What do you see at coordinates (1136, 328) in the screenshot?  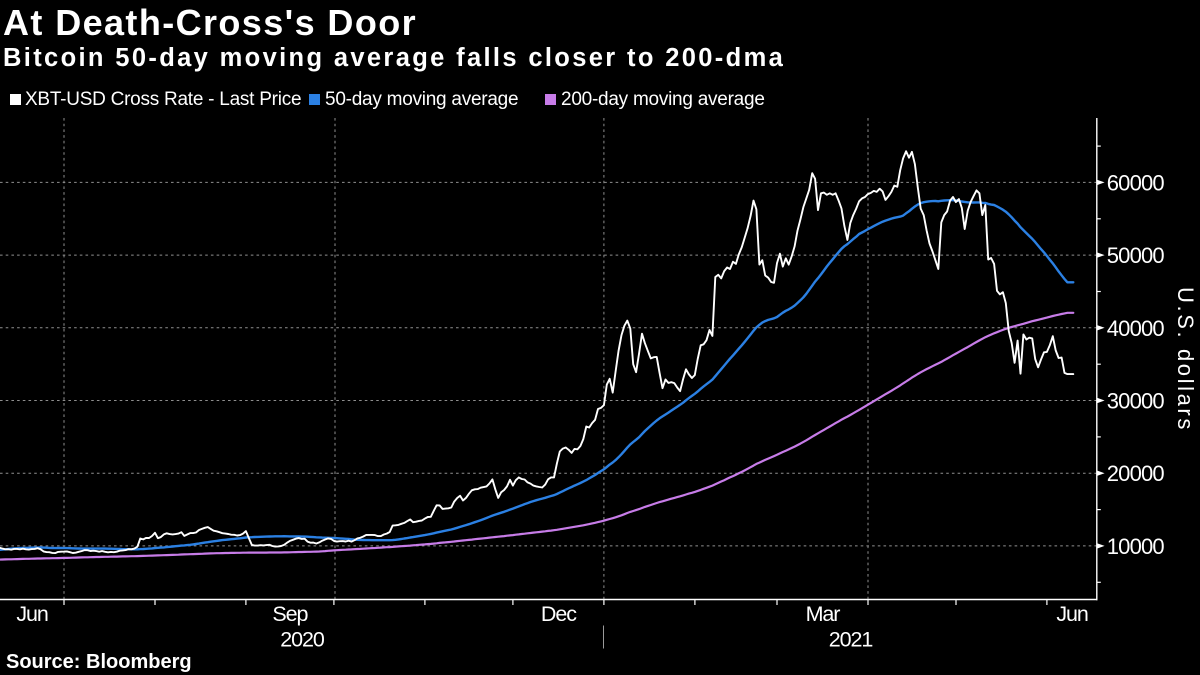 I see `svg-text: 40000` at bounding box center [1136, 328].